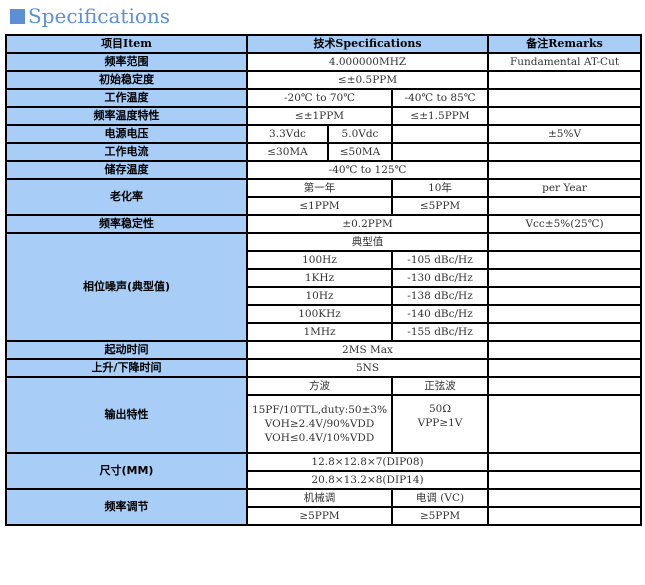 The width and height of the screenshot is (645, 585). I want to click on spec-line: VOH≥2.4V/90%VDD, so click(319, 424).